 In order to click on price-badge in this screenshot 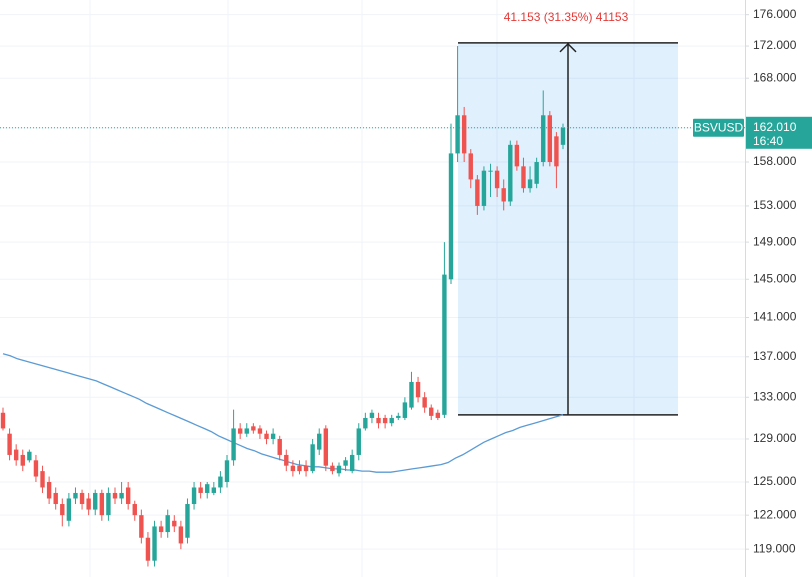, I will do `click(779, 132)`.